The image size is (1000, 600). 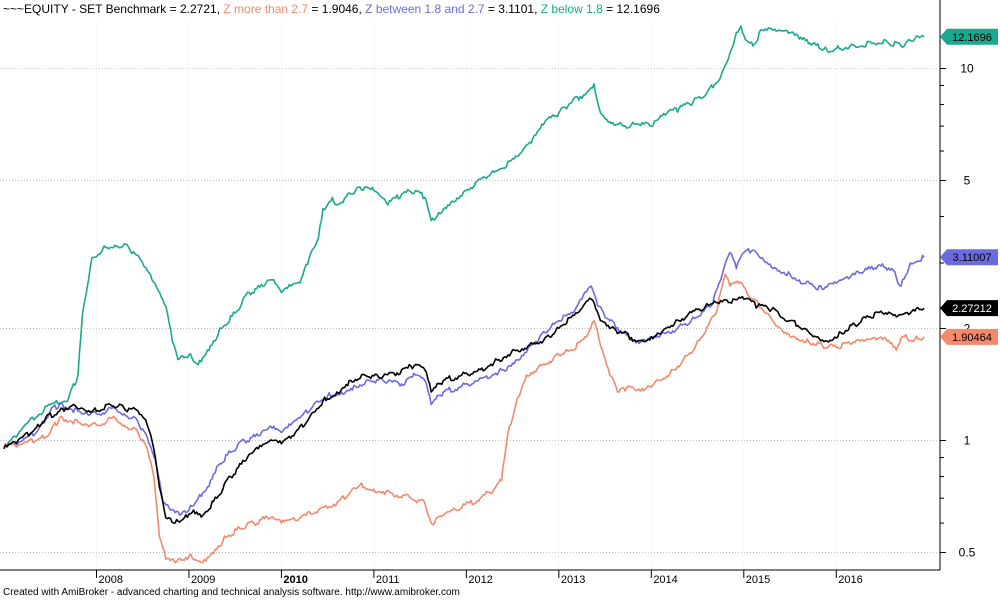 I want to click on legend-label: SET Benchmark, so click(x=123, y=9).